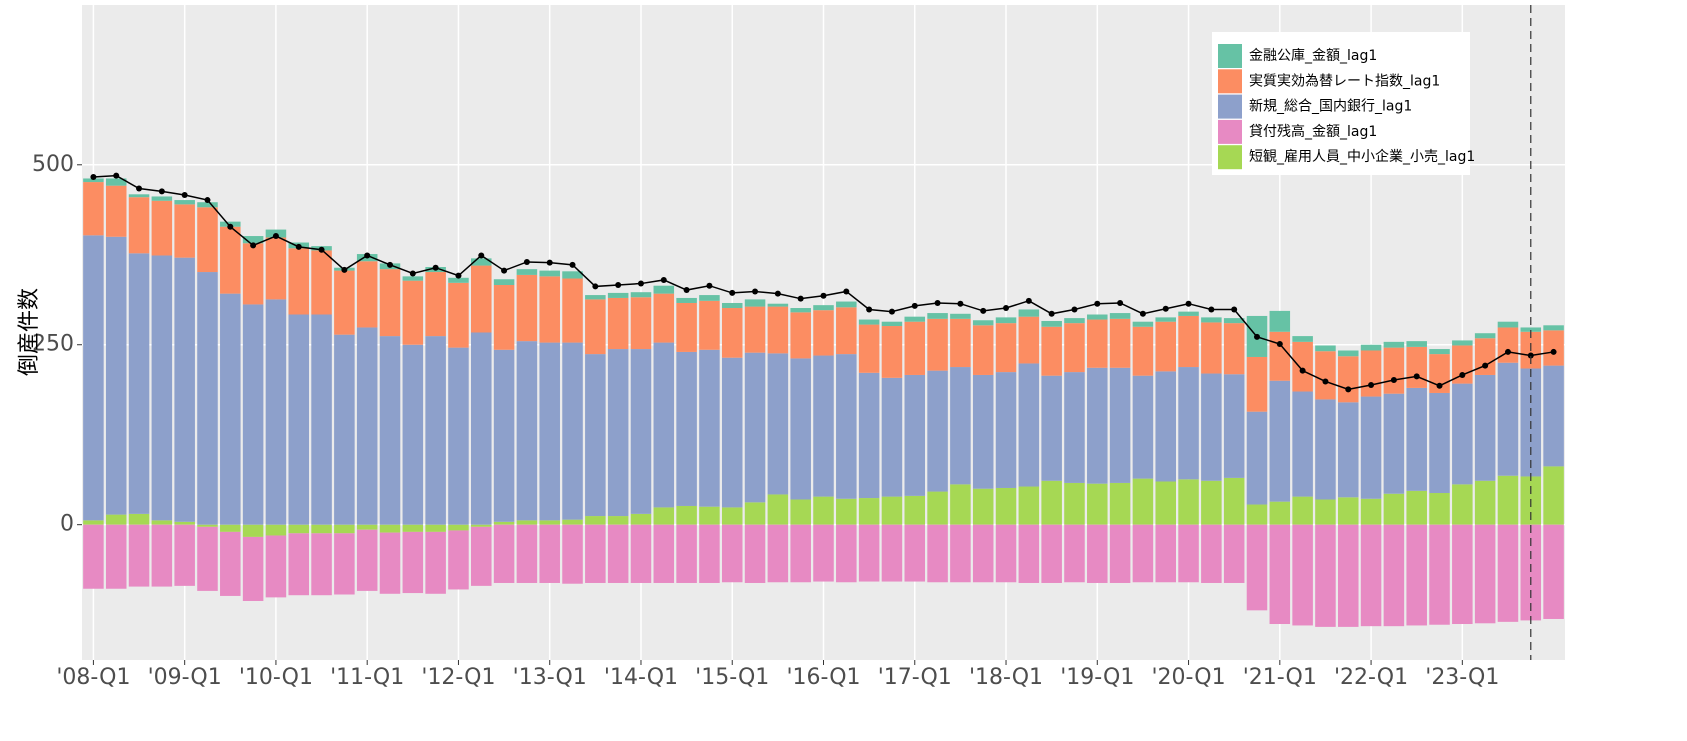  I want to click on x-tick-label: '10-Q1, so click(276, 677).